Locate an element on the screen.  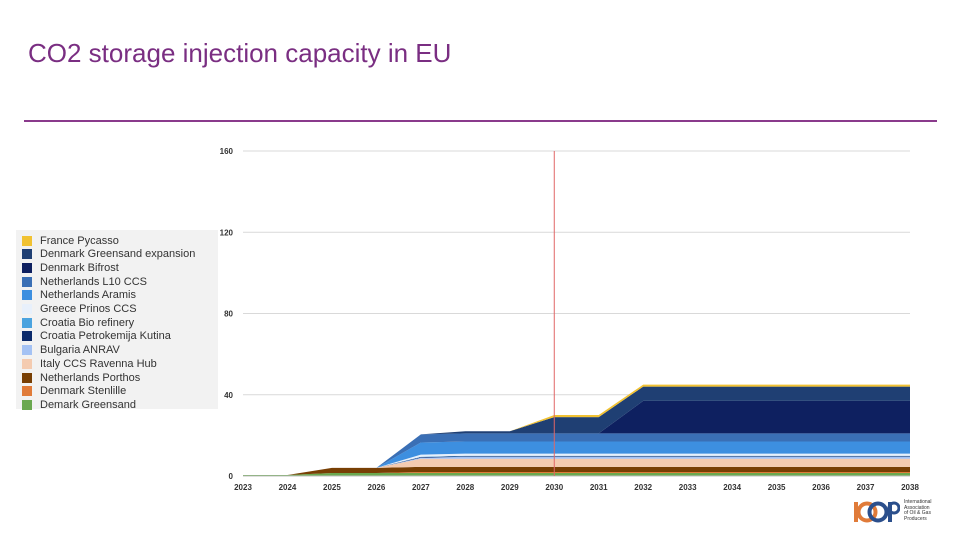
iogp-logo-text-line: Association is located at coordinates (917, 507).